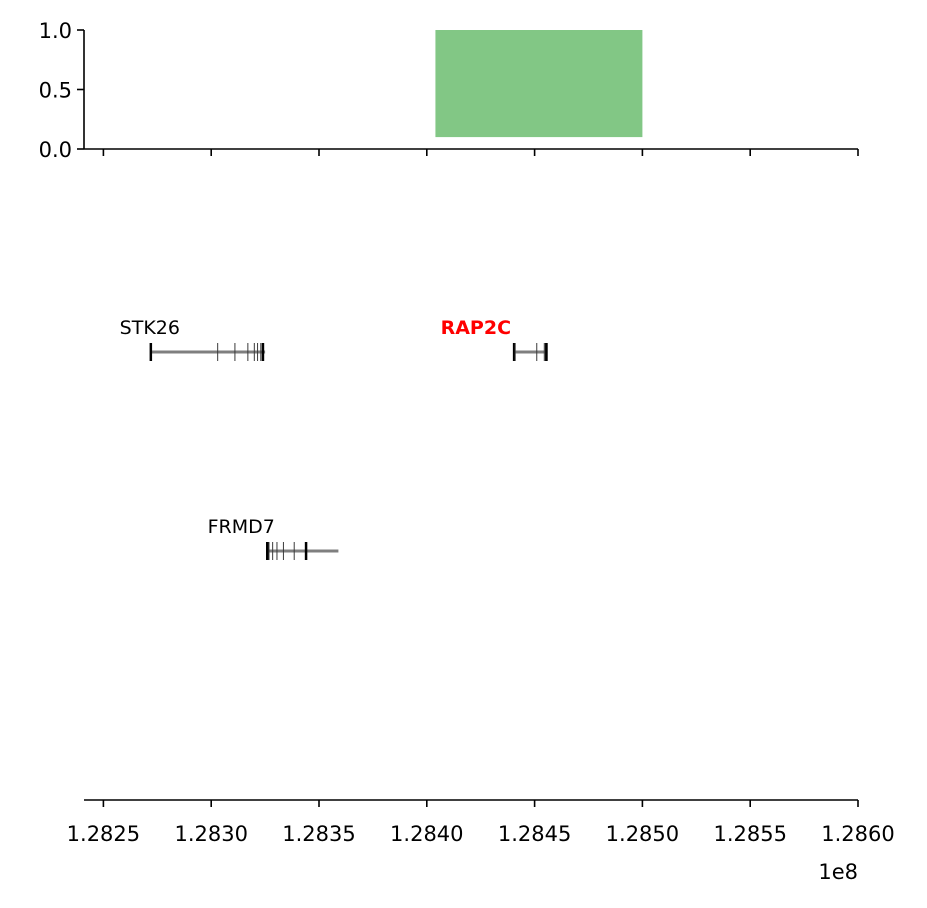 The image size is (927, 908). I want to click on gene-frmd7: FRMD7, so click(273, 538).